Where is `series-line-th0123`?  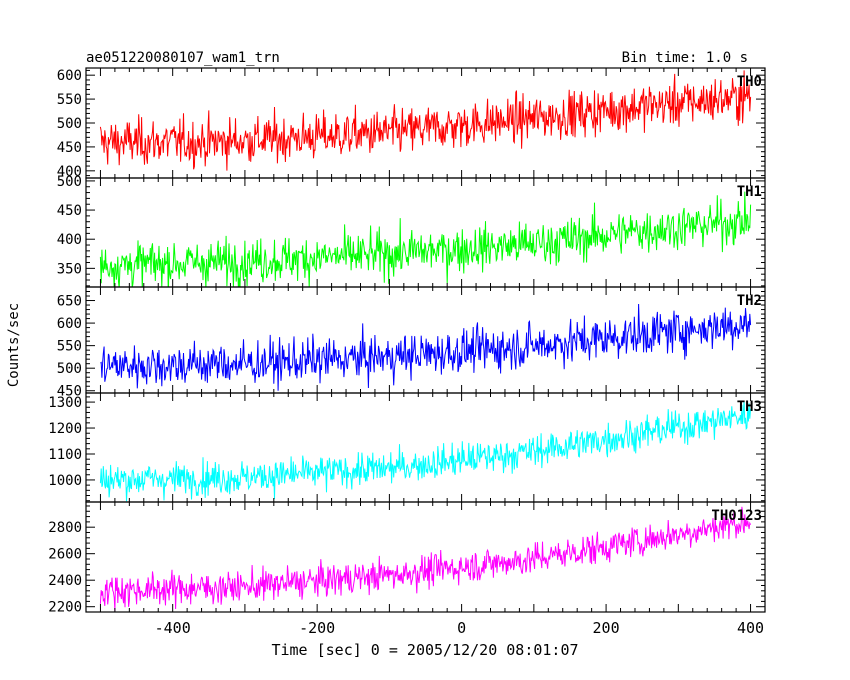 series-line-th0123 is located at coordinates (425, 558).